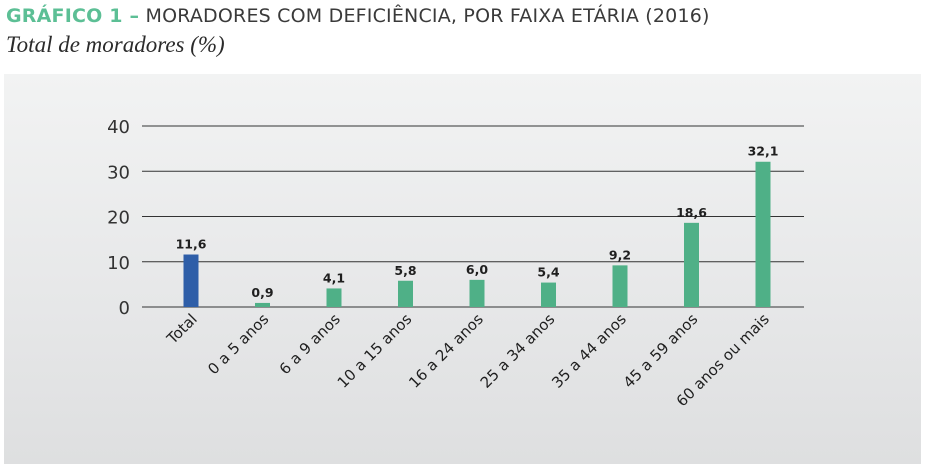  I want to click on data-label: 5,8, so click(405, 270).